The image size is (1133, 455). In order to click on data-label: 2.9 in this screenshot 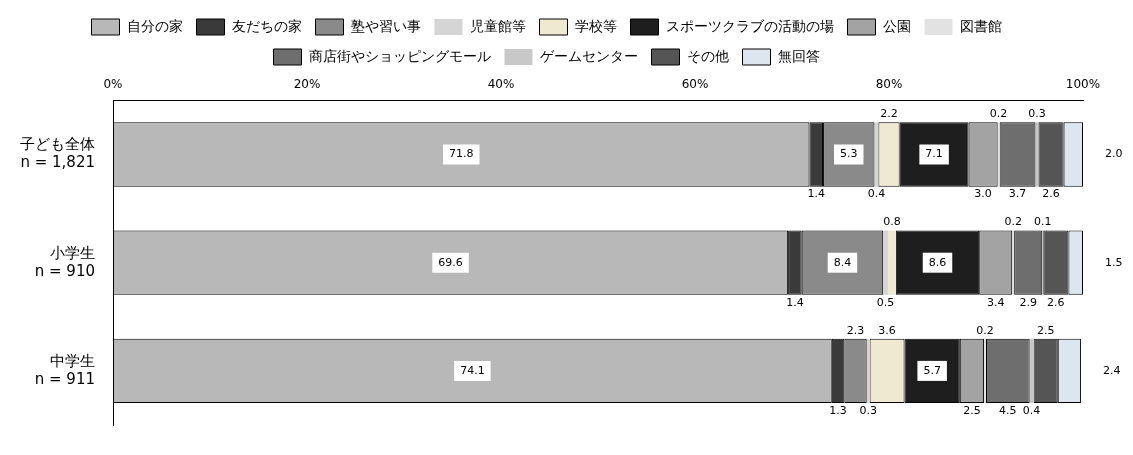, I will do `click(1028, 302)`.